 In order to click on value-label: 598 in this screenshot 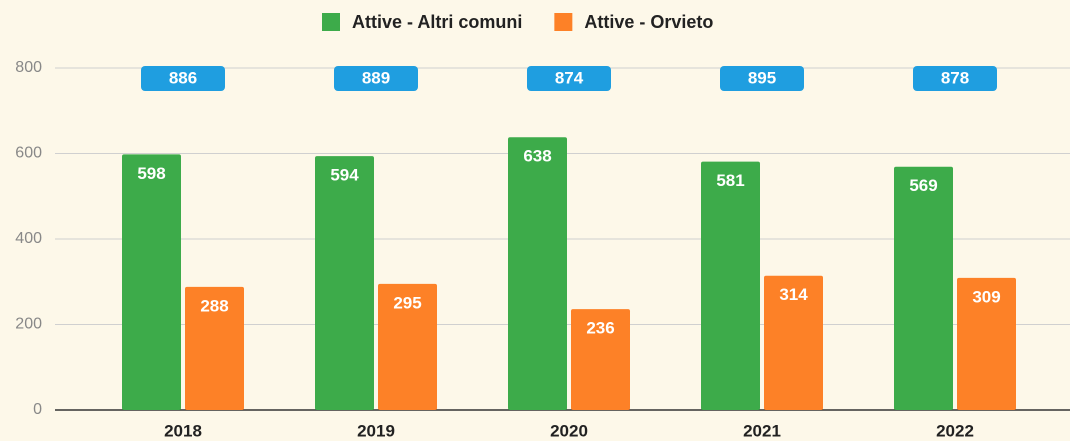, I will do `click(151, 173)`.